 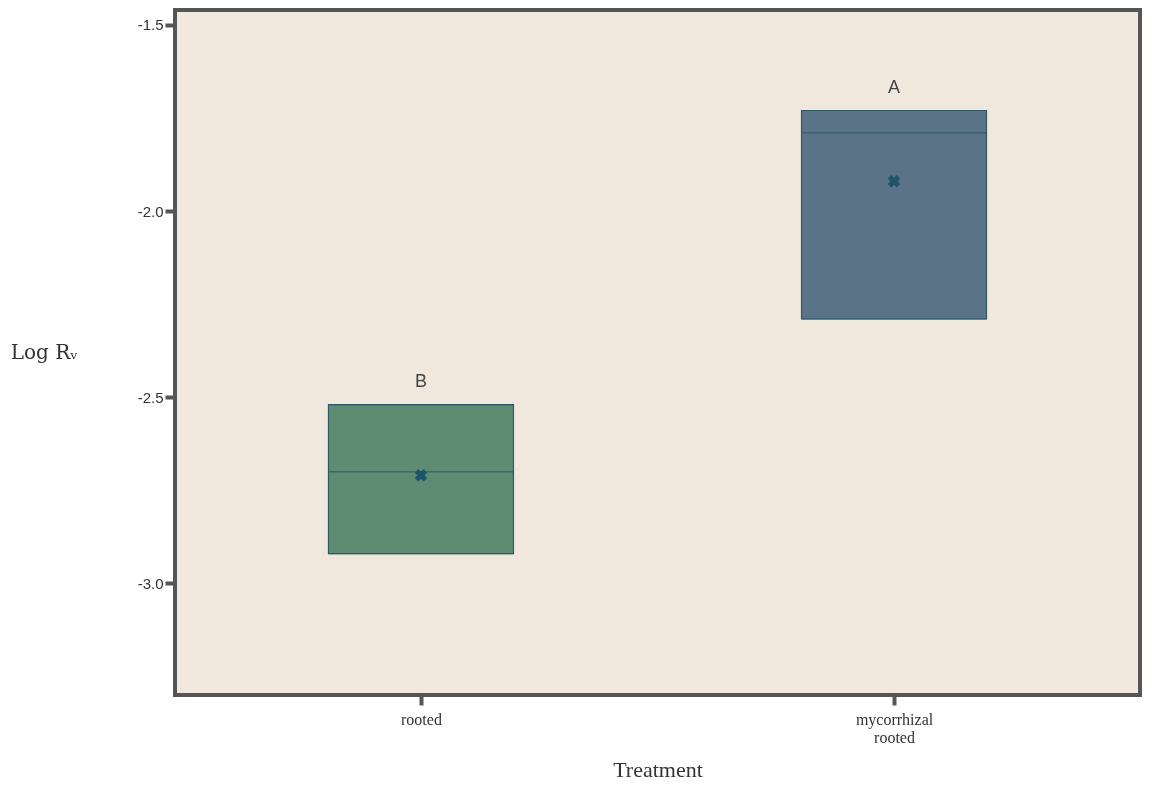 I want to click on y-axis-title: Log Rᵥ, so click(x=44, y=352).